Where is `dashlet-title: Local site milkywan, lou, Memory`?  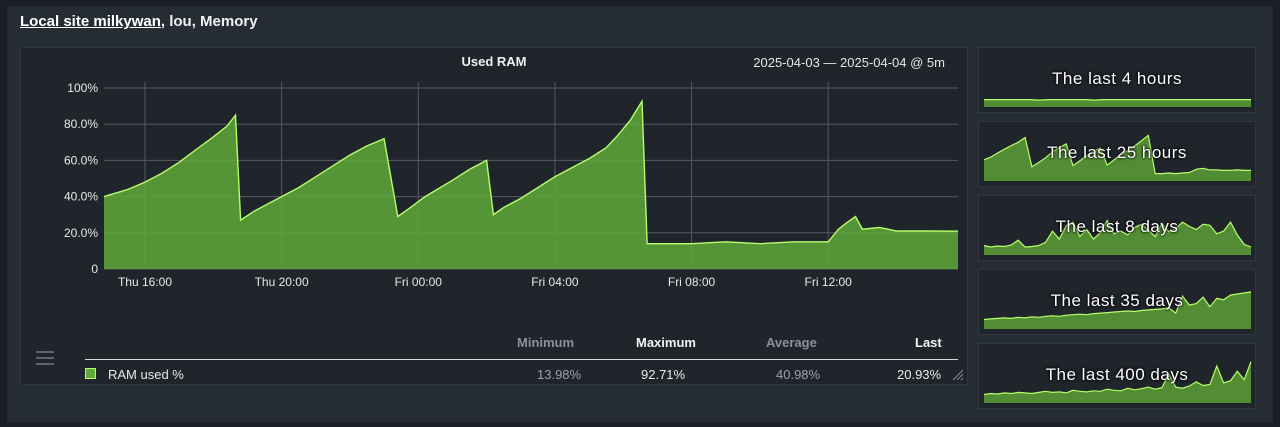
dashlet-title: Local site milkywan, lou, Memory is located at coordinates (139, 21).